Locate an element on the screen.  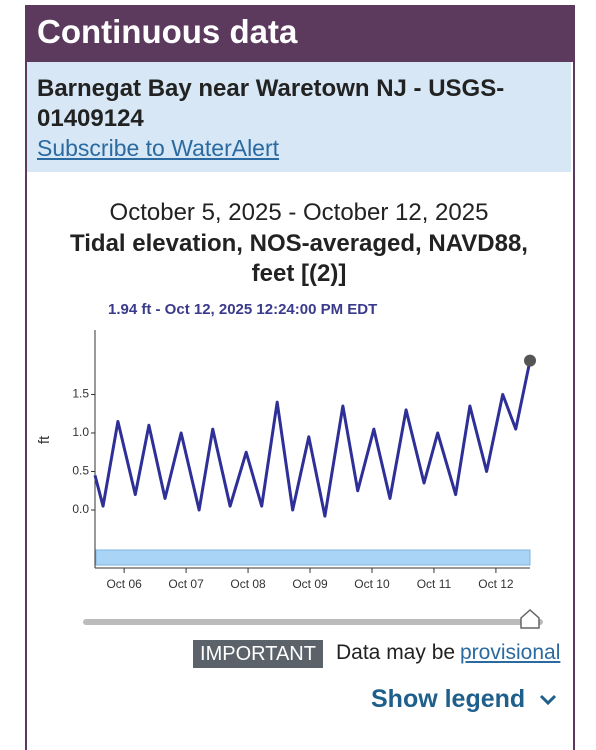
date-range: October 5, 2025 - October 12, 2025 is located at coordinates (299, 212).